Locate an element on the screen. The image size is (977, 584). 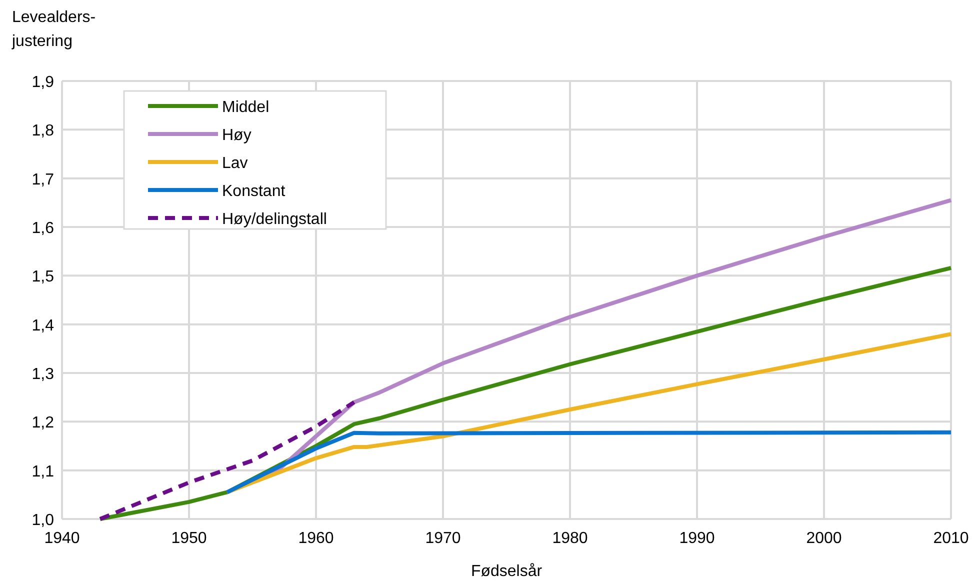
x-axis-title: Fødselsår is located at coordinates (506, 571).